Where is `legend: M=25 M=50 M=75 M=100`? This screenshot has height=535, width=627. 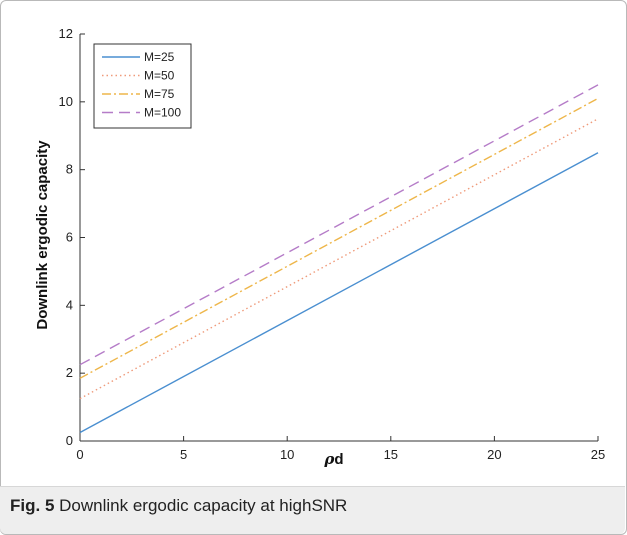
legend: M=25 M=50 M=75 M=100 is located at coordinates (142, 86).